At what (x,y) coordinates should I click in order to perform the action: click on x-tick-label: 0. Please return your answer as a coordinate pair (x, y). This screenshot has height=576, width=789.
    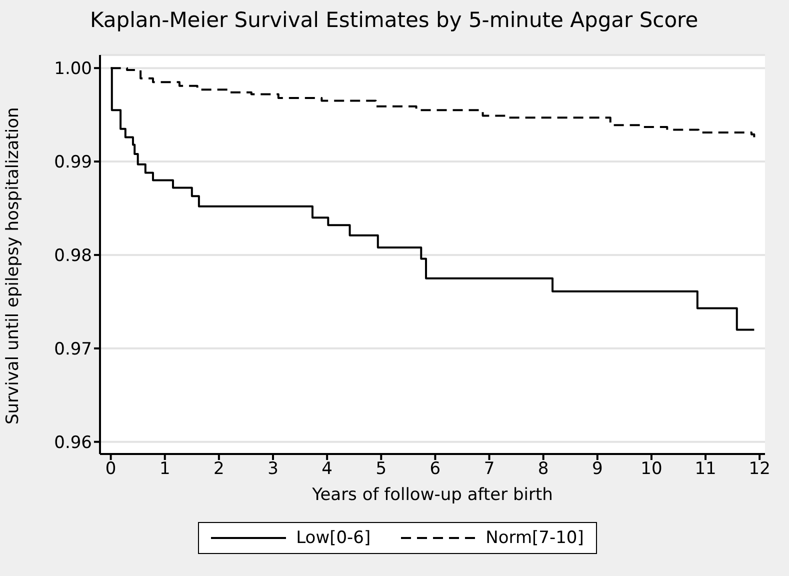
    Looking at the image, I should click on (110, 469).